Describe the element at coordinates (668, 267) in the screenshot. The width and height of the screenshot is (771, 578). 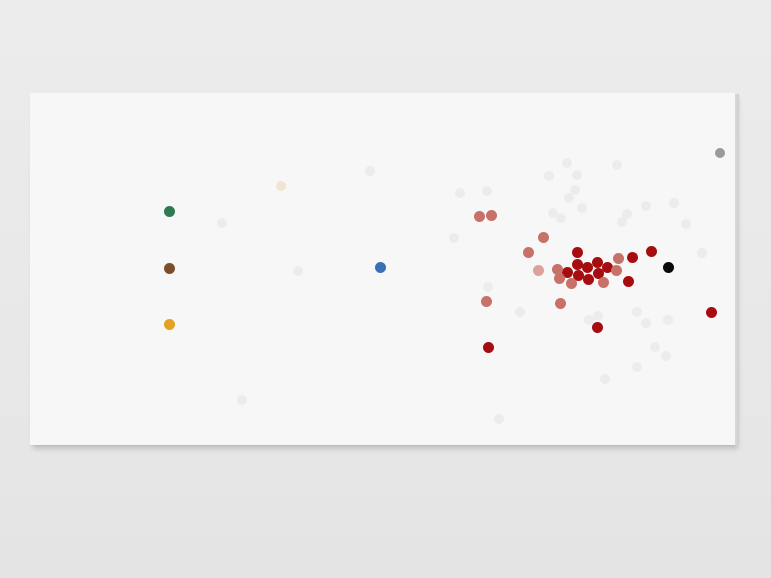
I see `black-dot` at that location.